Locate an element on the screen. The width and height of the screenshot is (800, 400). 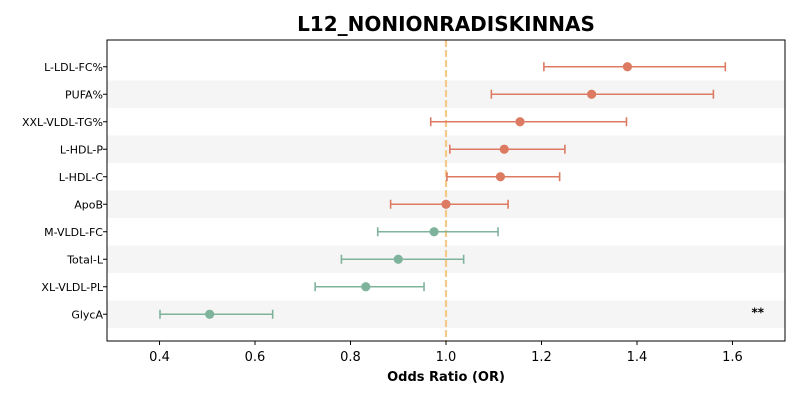
row-xl-vldl-pl: XL-VLDL-PL is located at coordinates (233, 287).